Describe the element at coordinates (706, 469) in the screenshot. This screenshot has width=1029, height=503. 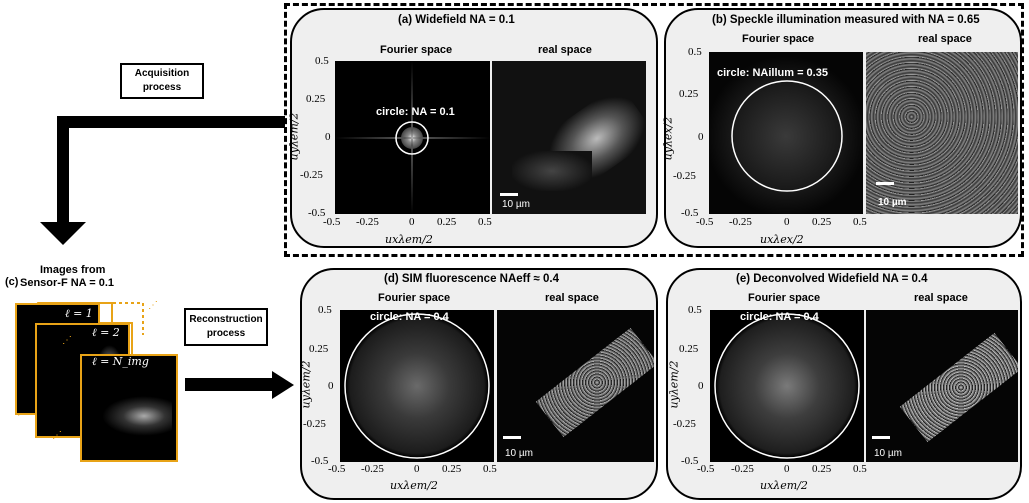
I see `panel-e-xtick: -0.5` at that location.